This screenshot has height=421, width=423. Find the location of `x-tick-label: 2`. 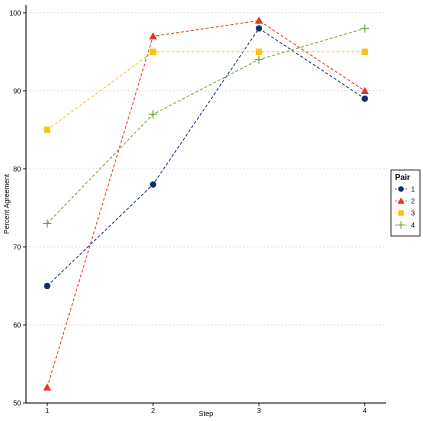

x-tick-label: 2 is located at coordinates (153, 411).